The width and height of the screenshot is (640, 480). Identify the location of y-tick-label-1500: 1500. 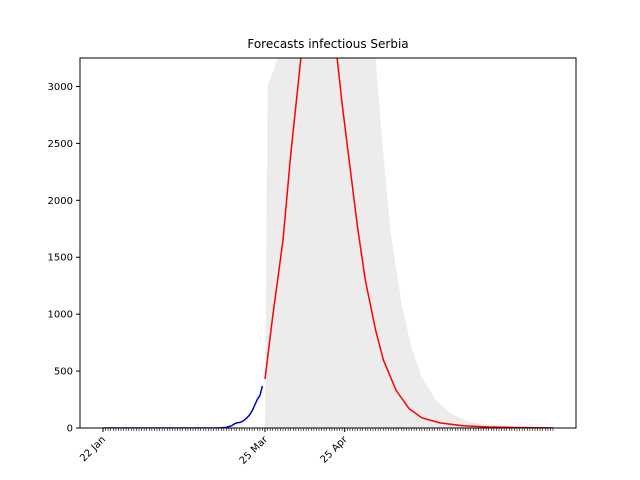
(60, 258).